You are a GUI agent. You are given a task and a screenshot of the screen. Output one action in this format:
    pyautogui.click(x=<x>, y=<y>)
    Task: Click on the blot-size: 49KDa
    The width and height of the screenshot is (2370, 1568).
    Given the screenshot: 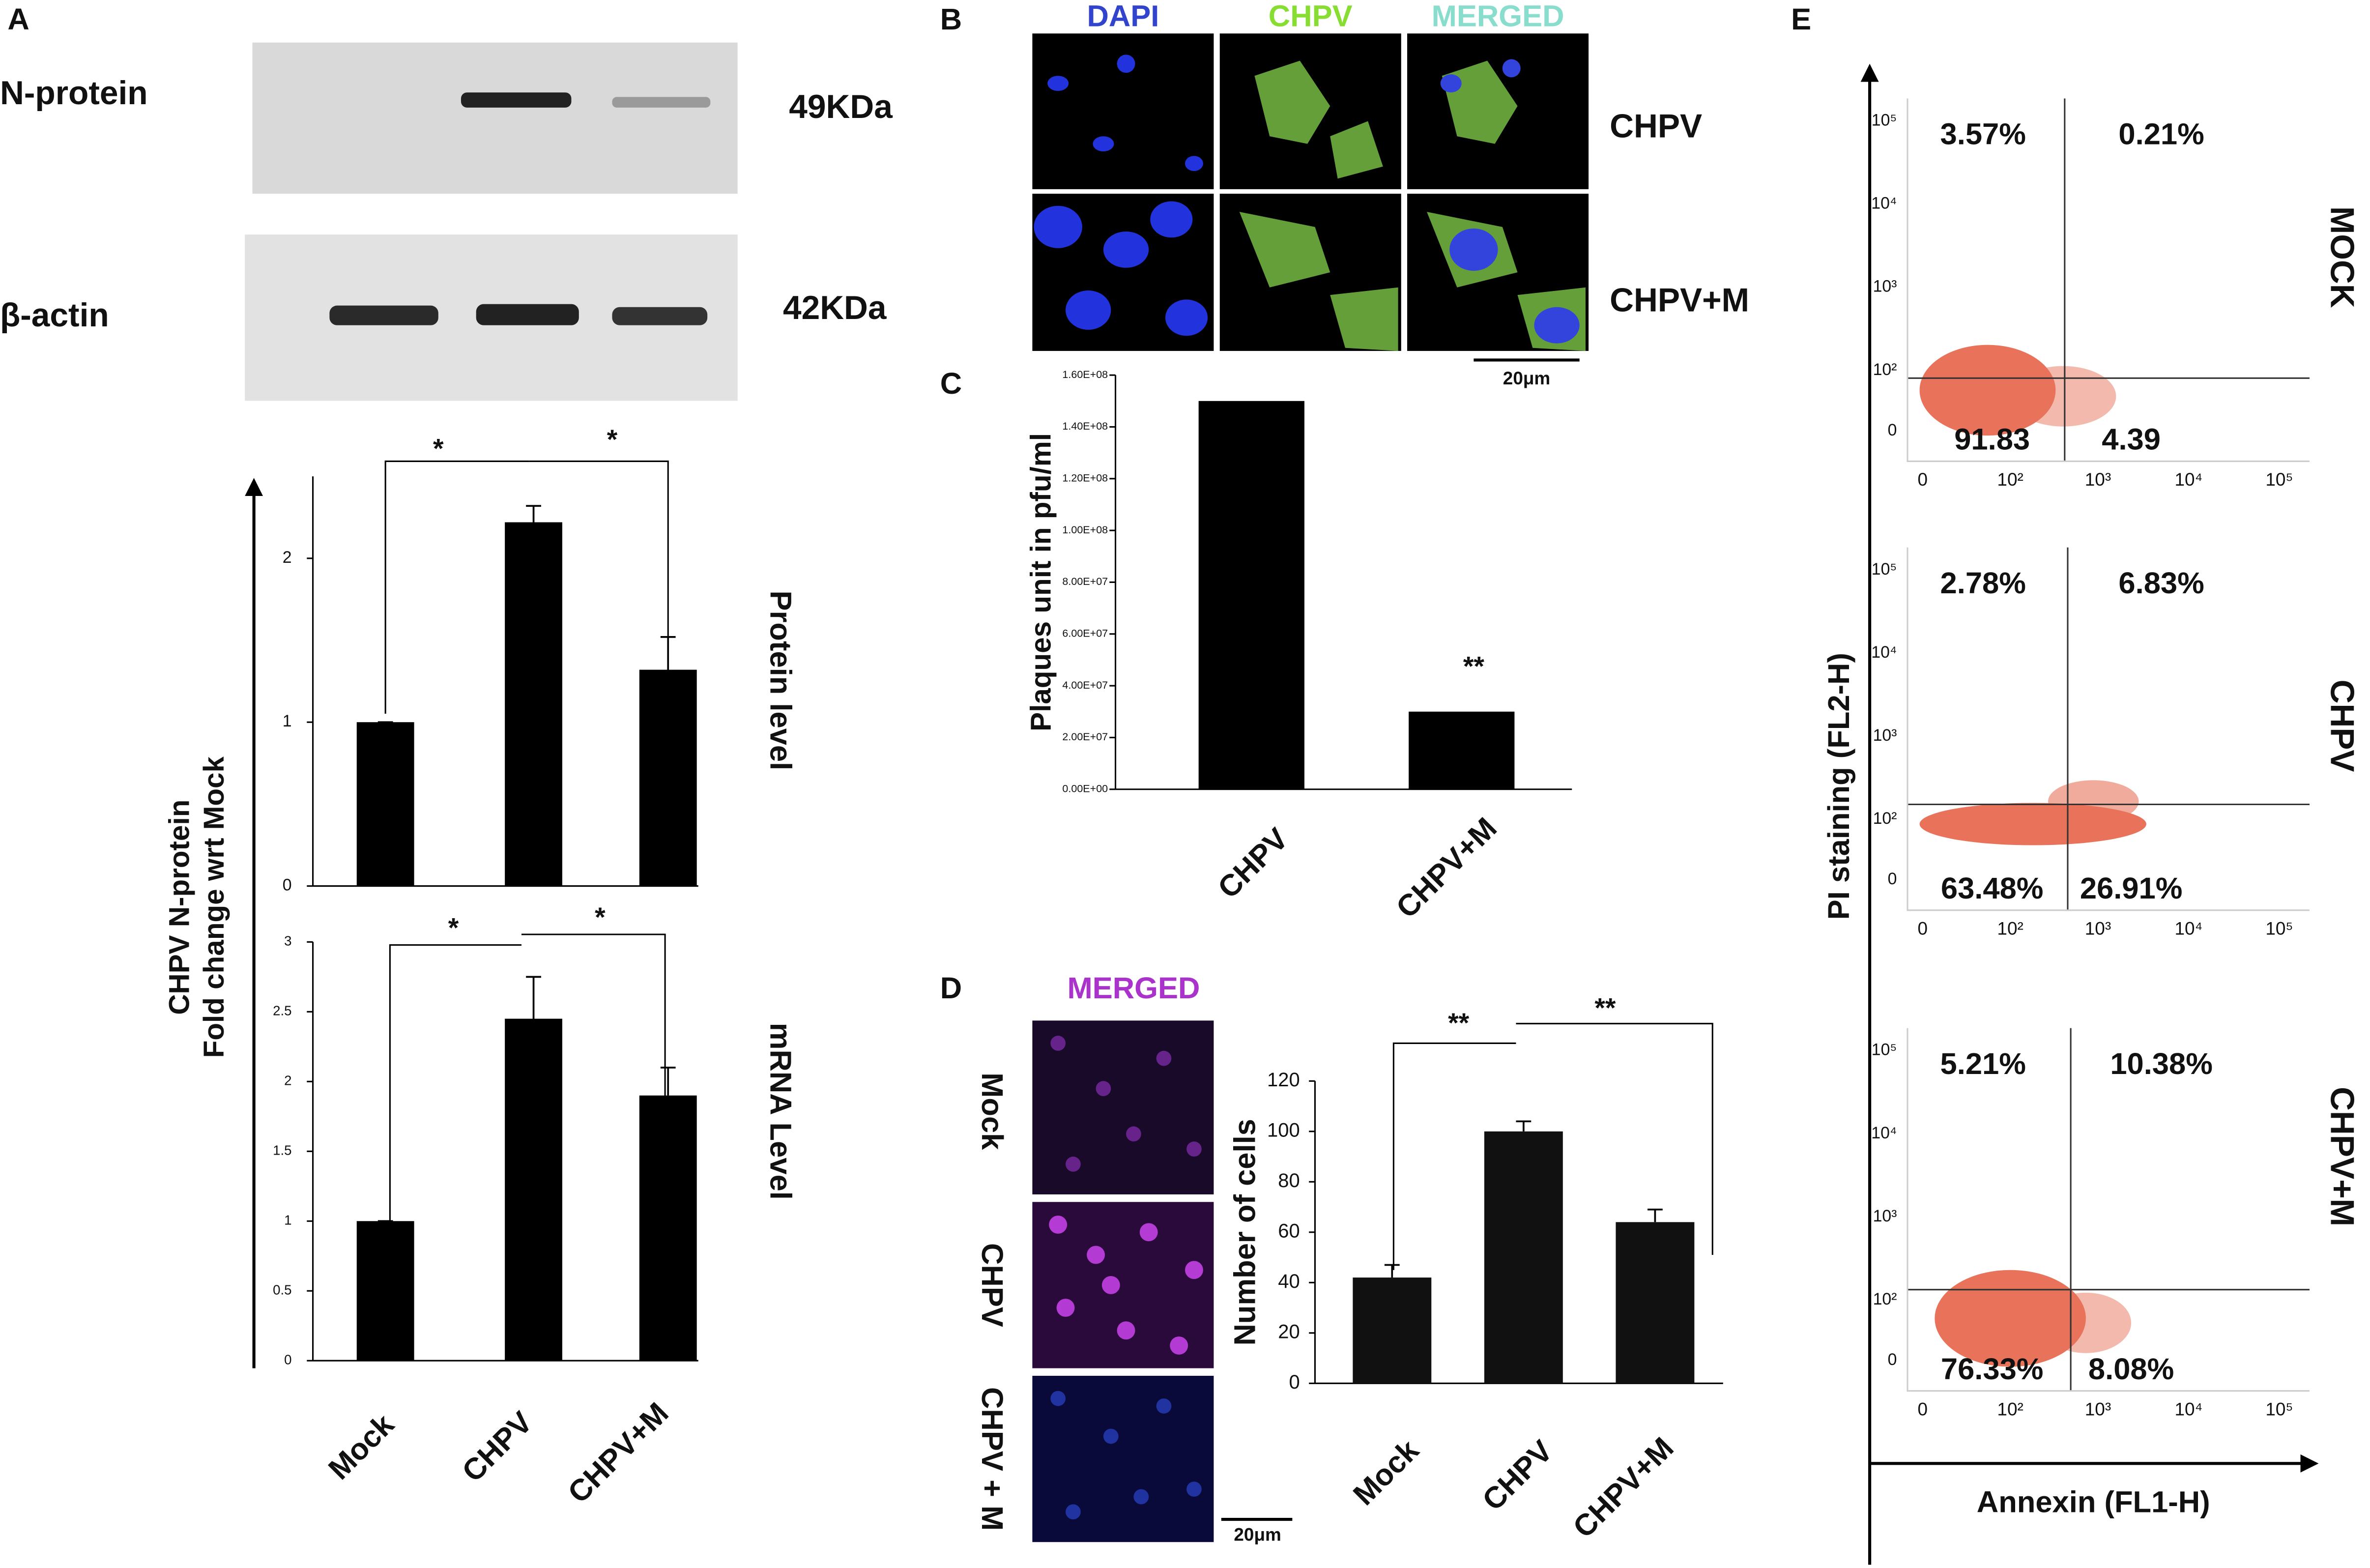 What is the action you would take?
    pyautogui.click(x=841, y=106)
    